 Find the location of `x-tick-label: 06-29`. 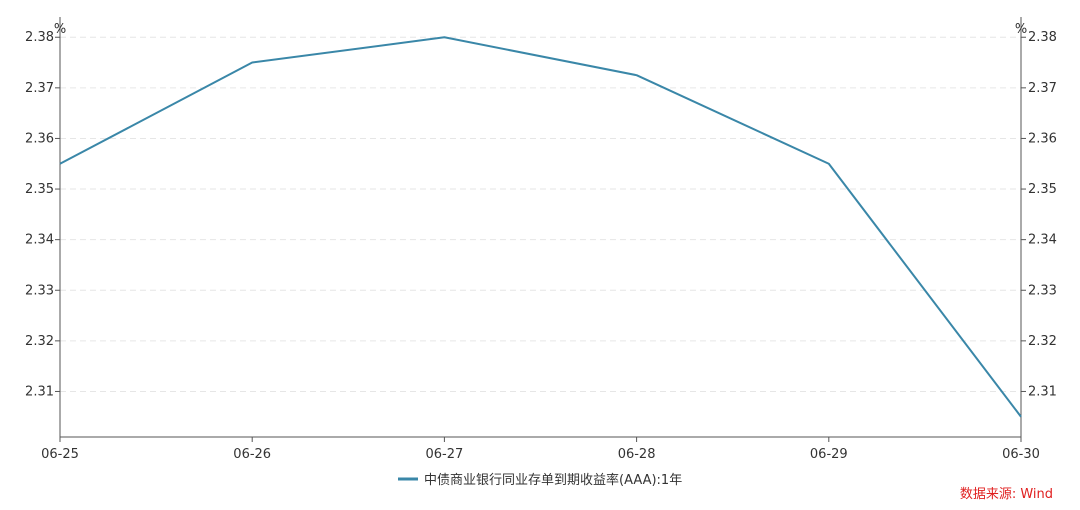

x-tick-label: 06-29 is located at coordinates (829, 454).